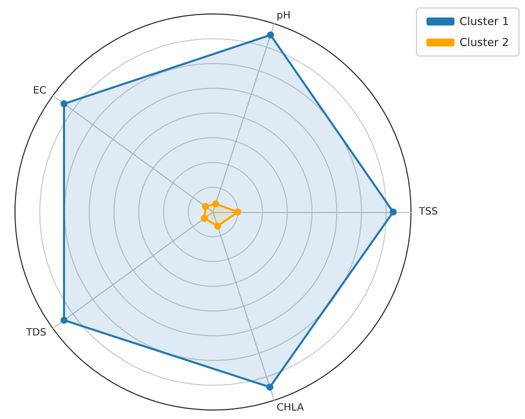 This screenshot has width=525, height=419. Describe the element at coordinates (35, 333) in the screenshot. I see `spoke-label: TDS` at that location.